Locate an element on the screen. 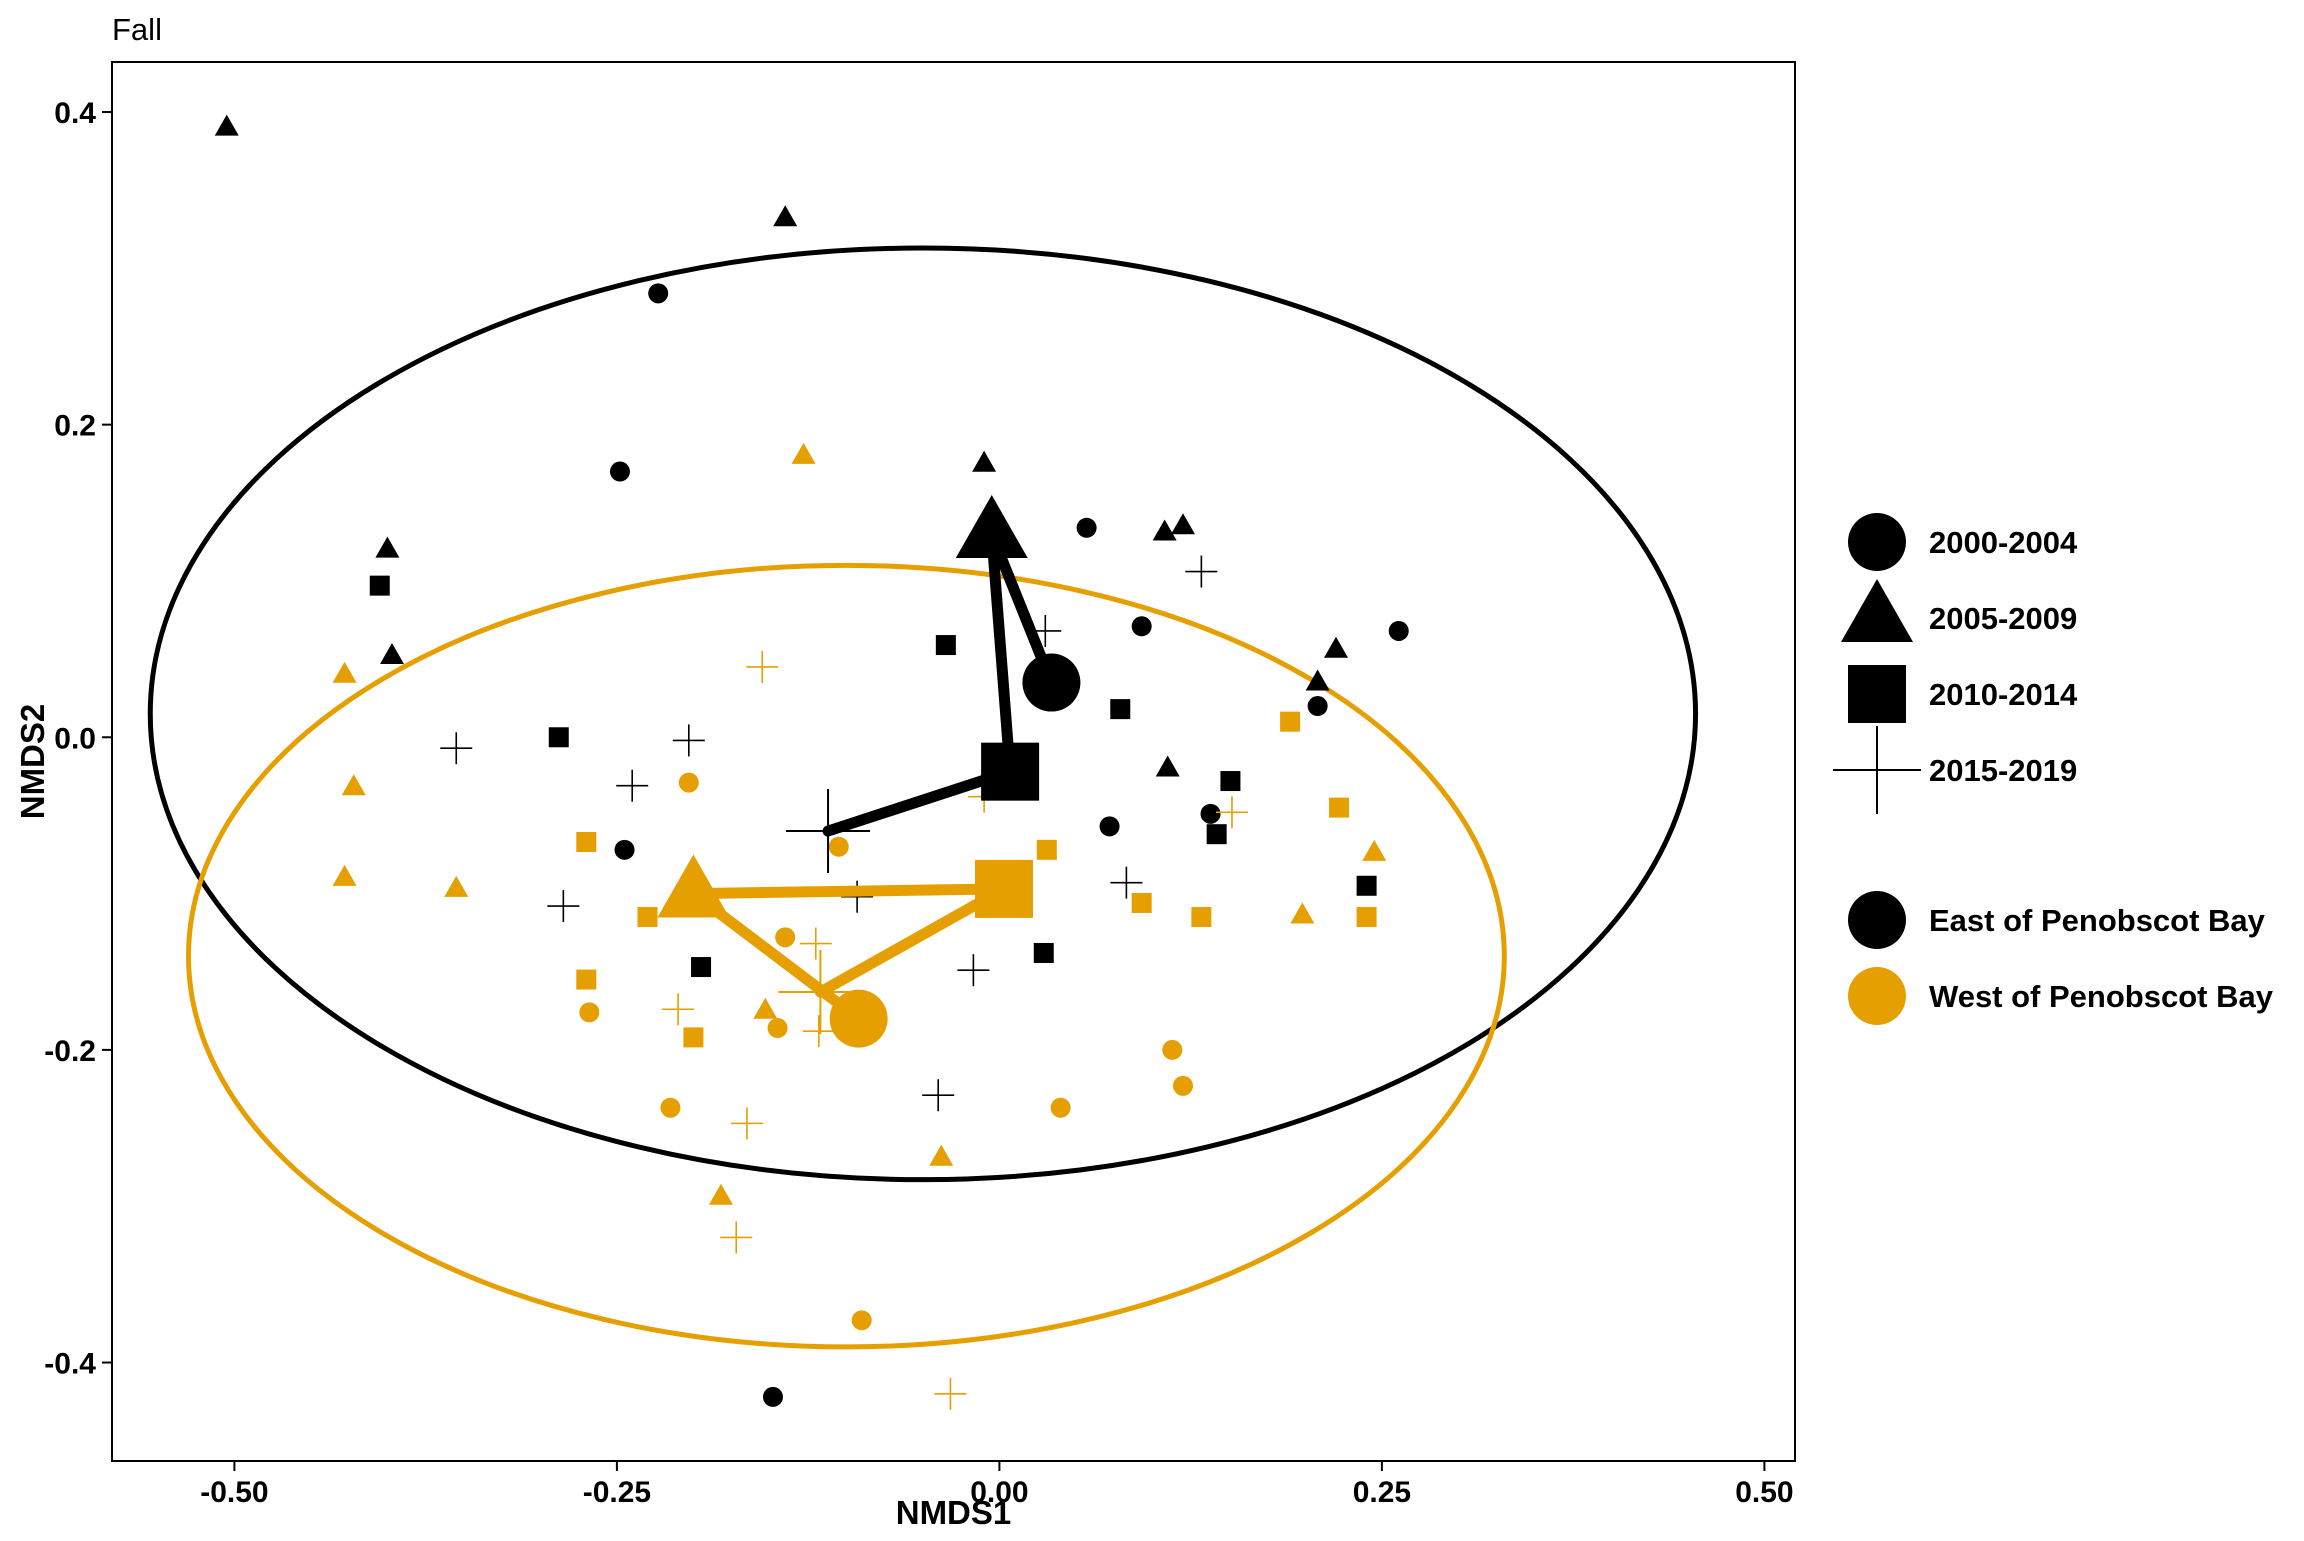 This screenshot has height=1541, width=2304. x-tick-label-0: -0.50 is located at coordinates (234, 1492).